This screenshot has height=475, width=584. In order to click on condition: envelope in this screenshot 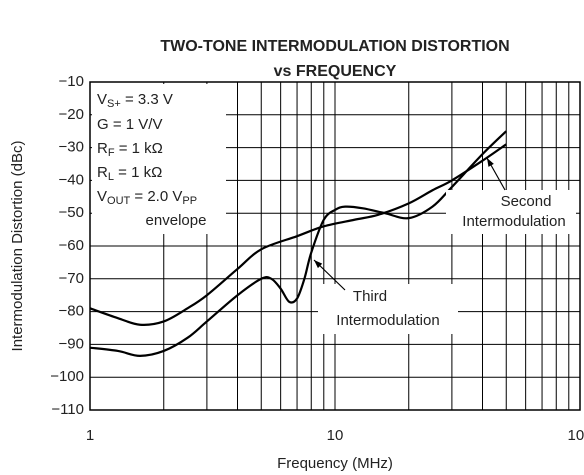, I will do `click(176, 220)`.